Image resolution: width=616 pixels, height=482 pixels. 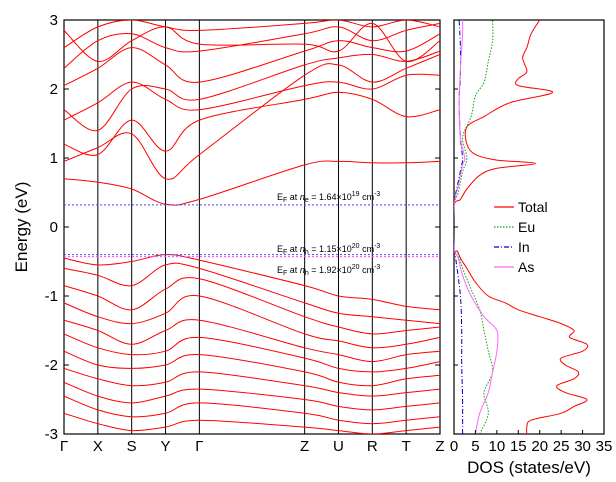 I want to click on energy-tick-label: 2, so click(x=54, y=89).